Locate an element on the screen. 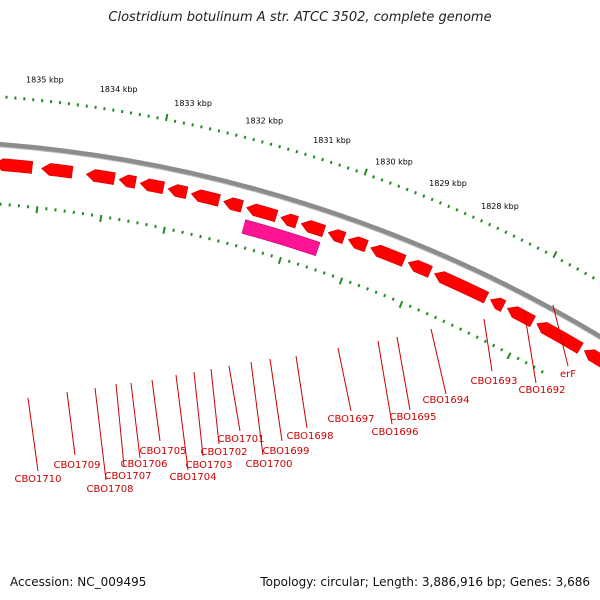  gene-label: CBO1704 is located at coordinates (193, 477).